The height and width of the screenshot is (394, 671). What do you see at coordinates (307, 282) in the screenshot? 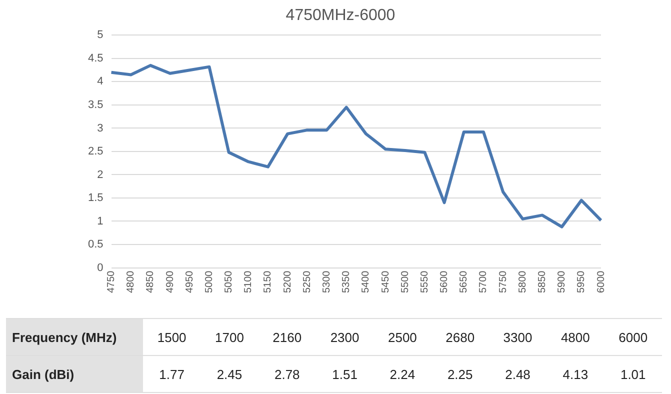
I see `x-tick-label: 5250` at bounding box center [307, 282].